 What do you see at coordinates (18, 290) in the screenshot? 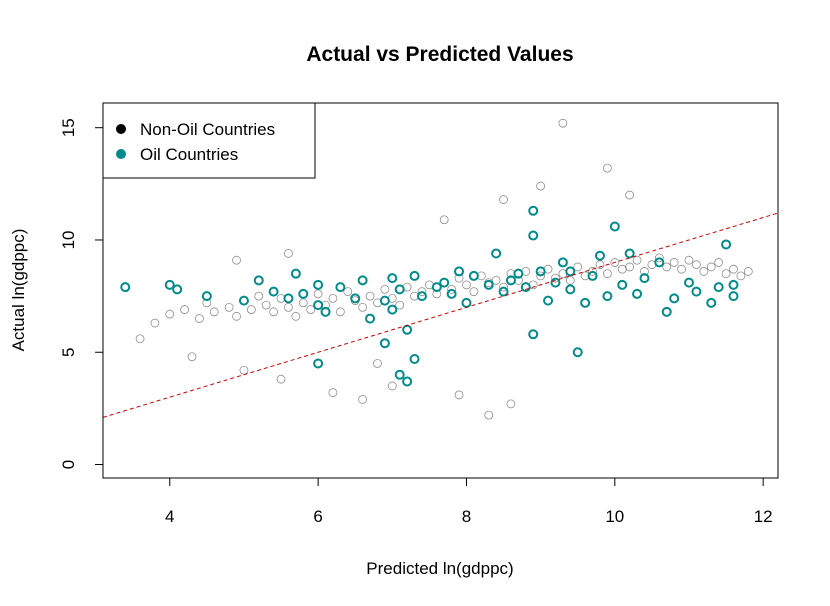
I see `y-axis-label: Actual ln(gdppc)` at bounding box center [18, 290].